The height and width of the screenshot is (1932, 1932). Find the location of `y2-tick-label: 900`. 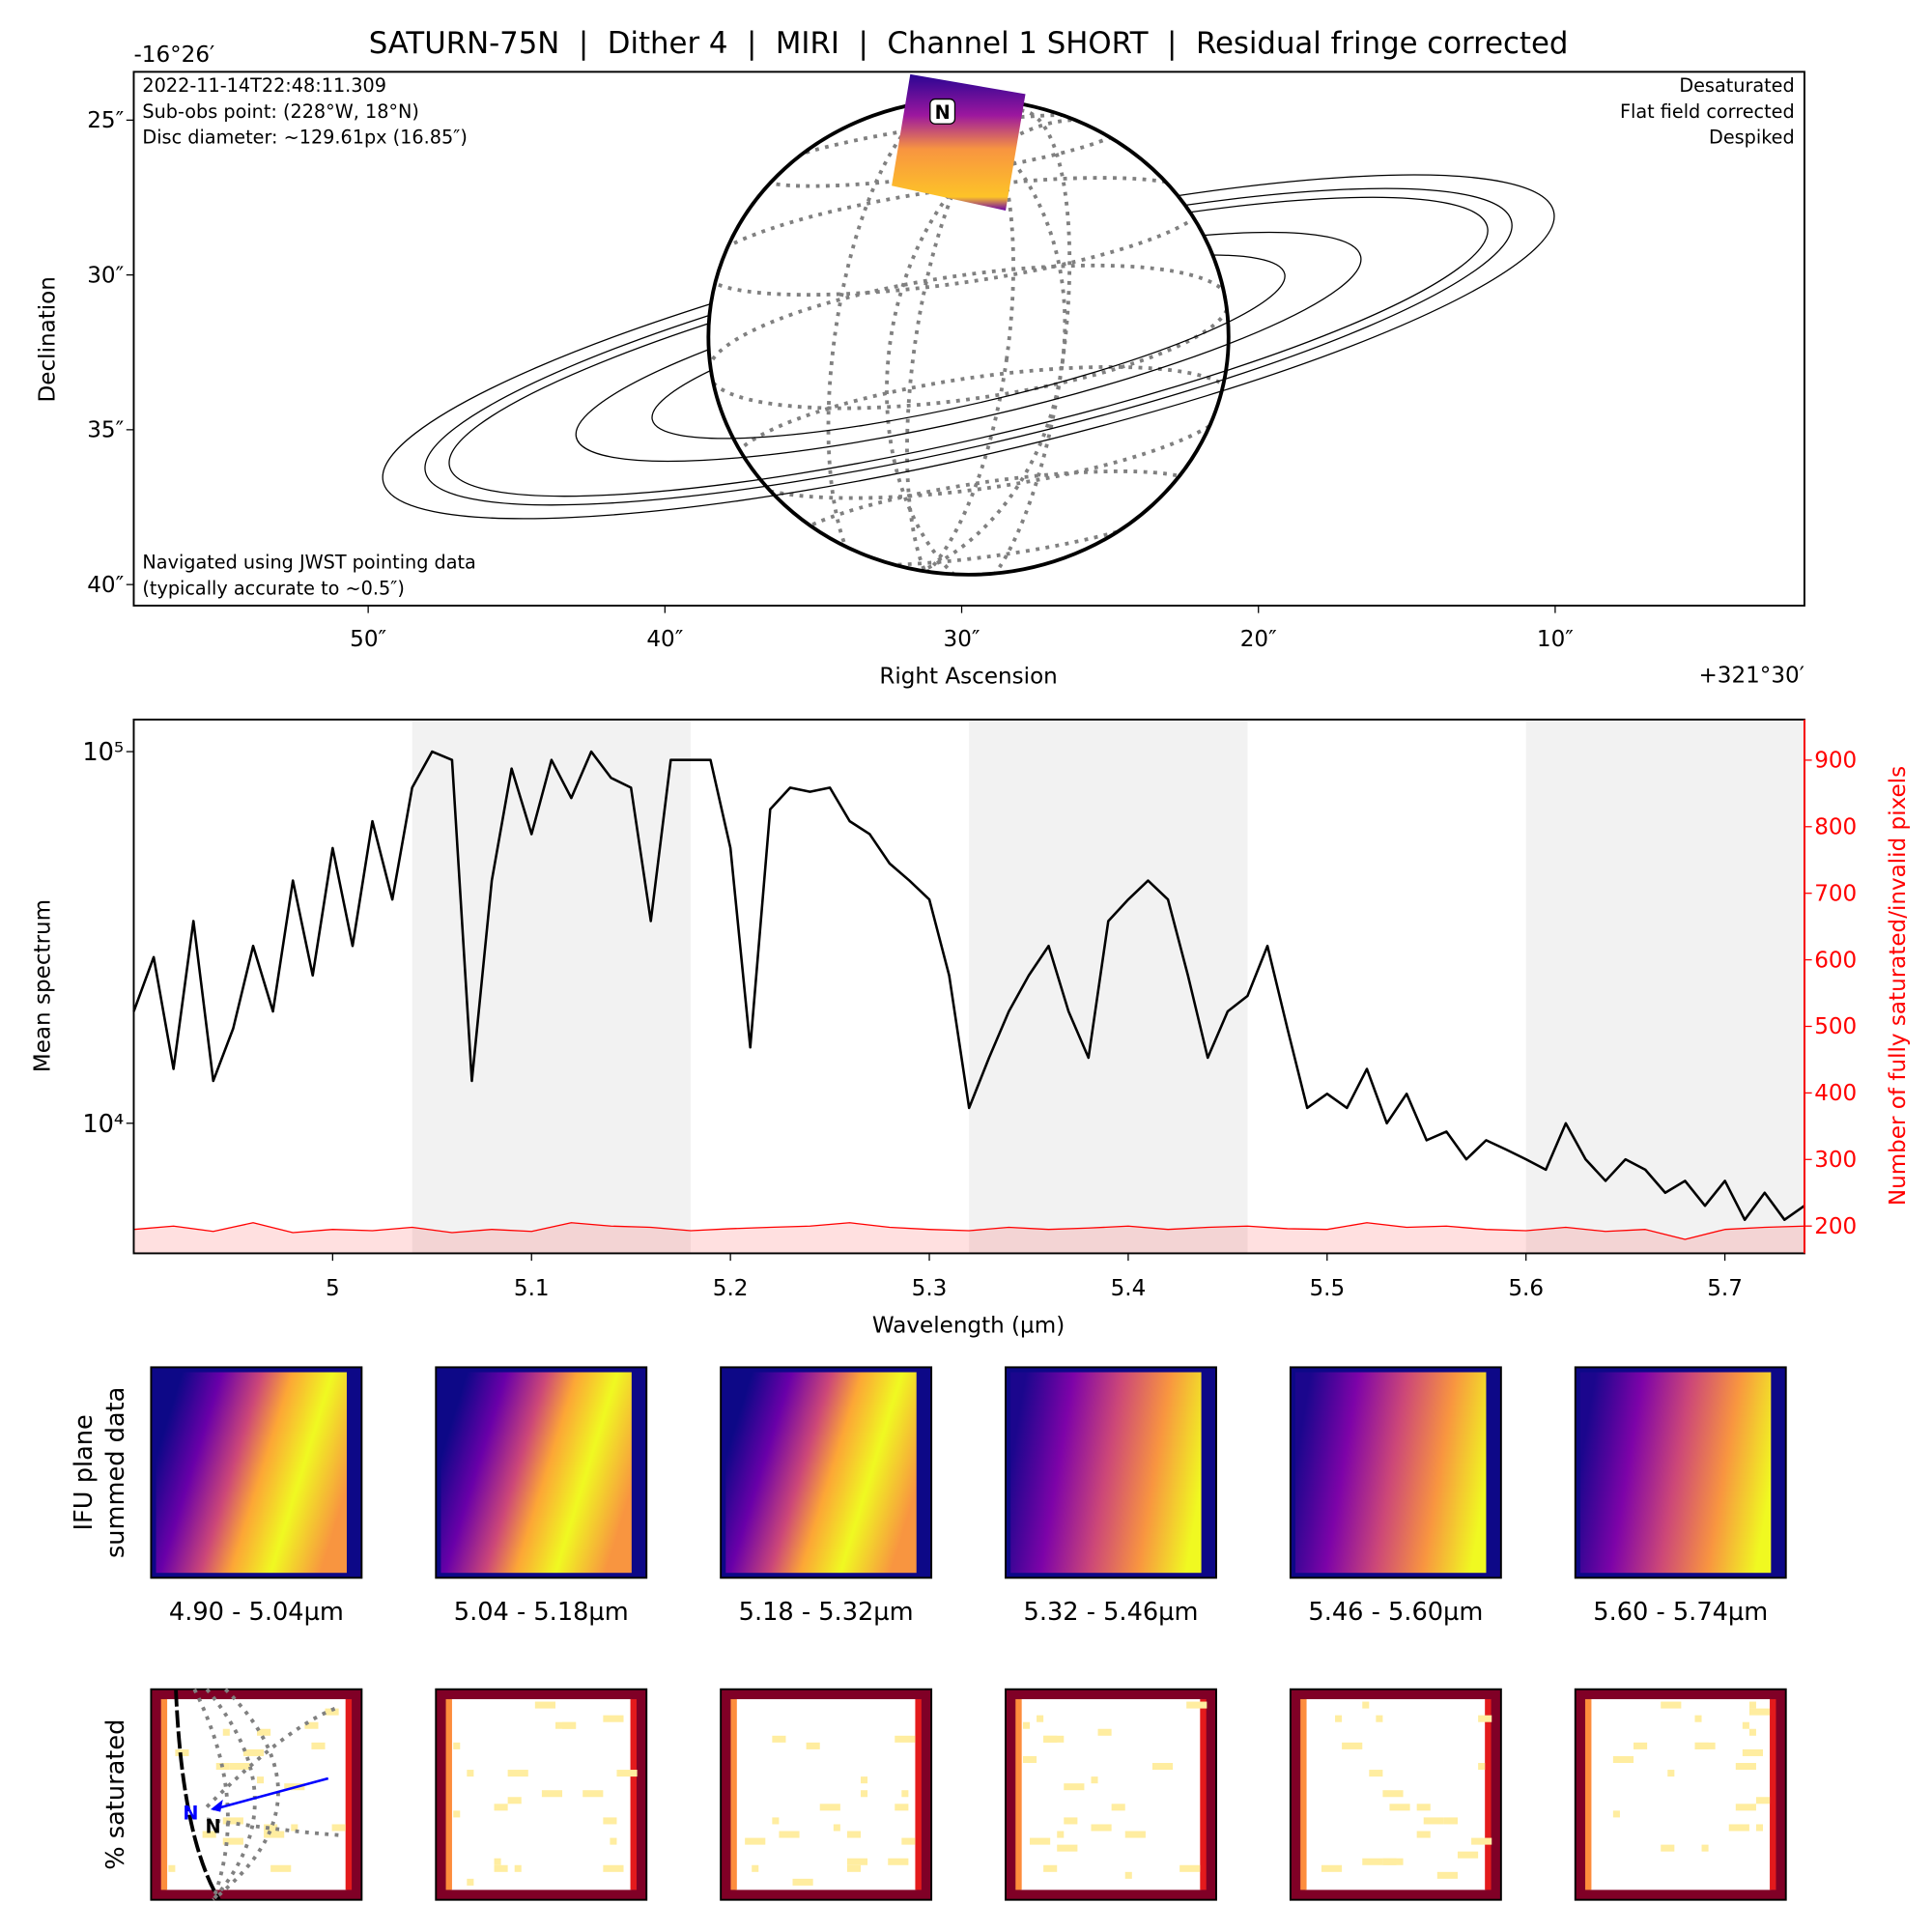

y2-tick-label: 900 is located at coordinates (1835, 761).